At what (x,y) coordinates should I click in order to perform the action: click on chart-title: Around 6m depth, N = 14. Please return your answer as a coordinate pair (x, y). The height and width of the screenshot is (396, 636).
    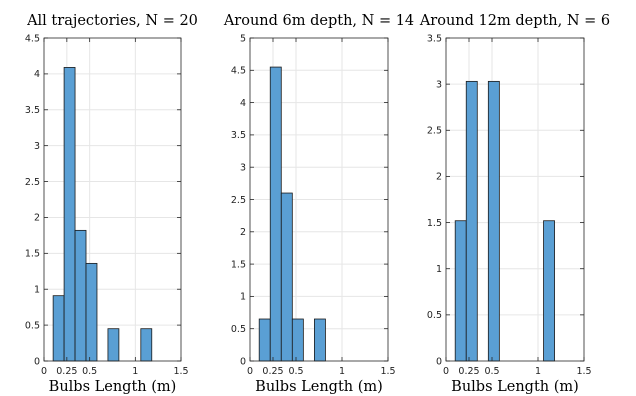
    Looking at the image, I should click on (318, 21).